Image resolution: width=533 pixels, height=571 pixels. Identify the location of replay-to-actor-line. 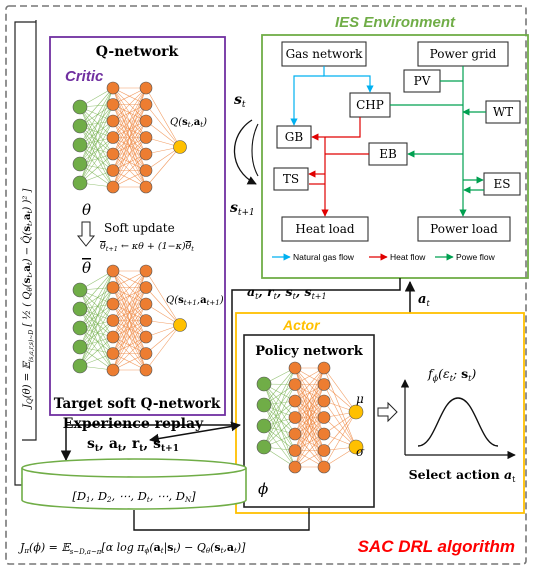
(221, 519).